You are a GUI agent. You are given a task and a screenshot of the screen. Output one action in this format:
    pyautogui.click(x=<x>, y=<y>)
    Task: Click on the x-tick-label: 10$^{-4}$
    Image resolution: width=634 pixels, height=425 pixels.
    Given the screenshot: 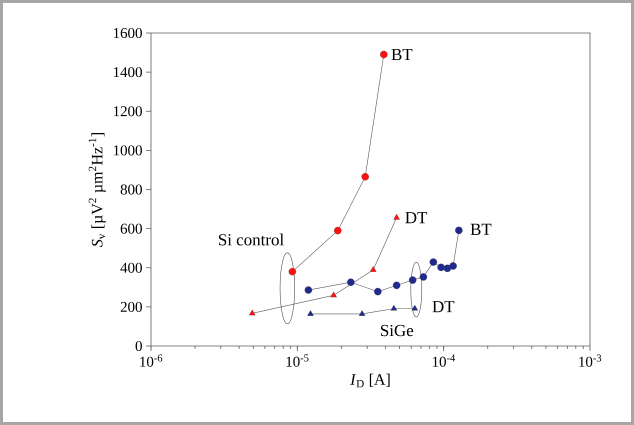 What is the action you would take?
    pyautogui.click(x=444, y=360)
    